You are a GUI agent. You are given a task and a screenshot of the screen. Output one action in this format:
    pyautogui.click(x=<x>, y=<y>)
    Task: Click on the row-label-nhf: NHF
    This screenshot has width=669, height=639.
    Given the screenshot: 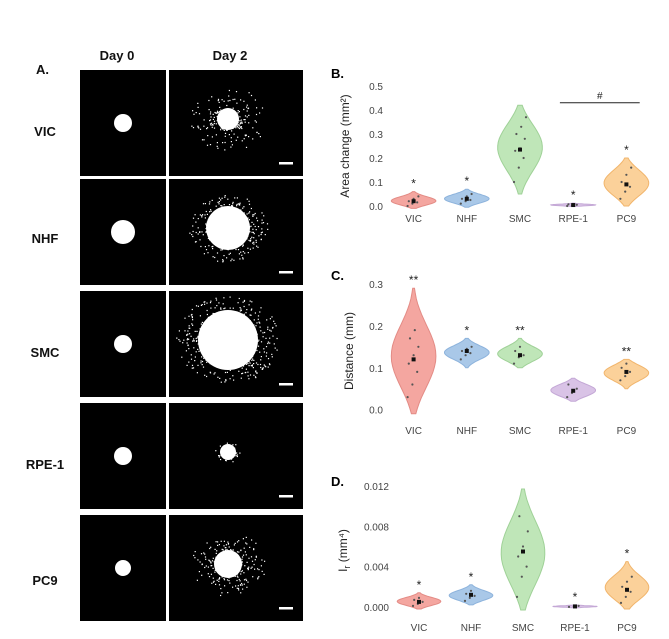 What is the action you would take?
    pyautogui.click(x=45, y=238)
    